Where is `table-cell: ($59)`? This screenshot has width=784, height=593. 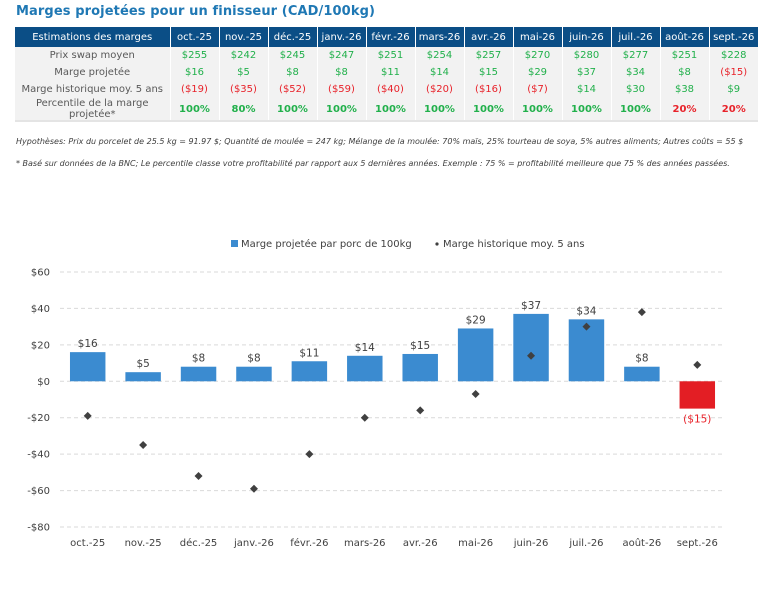 table-cell: ($59) is located at coordinates (342, 89).